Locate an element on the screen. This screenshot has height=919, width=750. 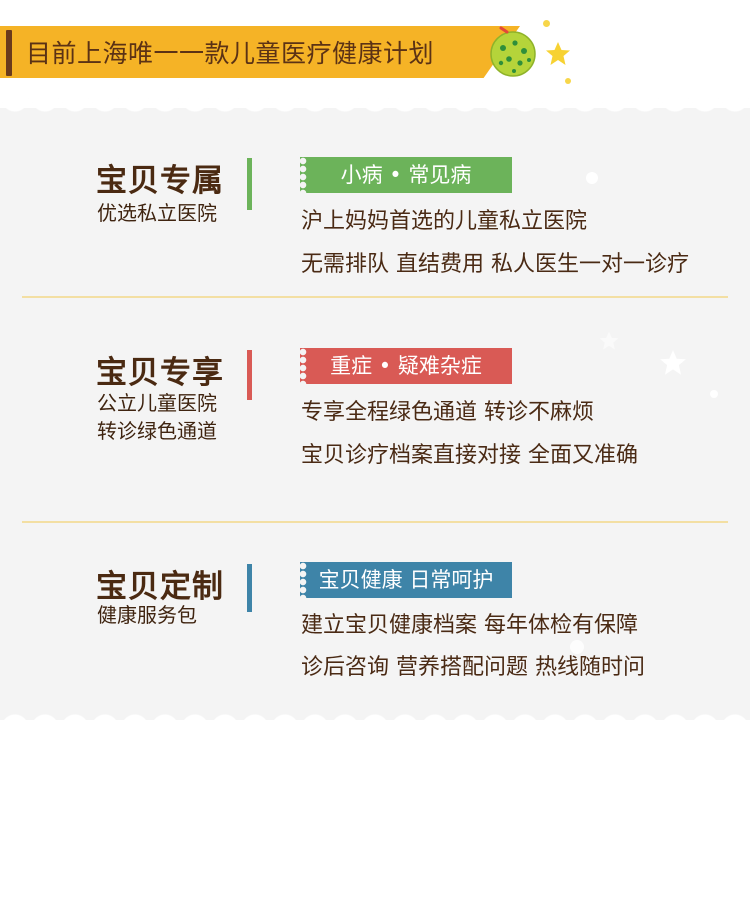
header-banner is located at coordinates (260, 52).